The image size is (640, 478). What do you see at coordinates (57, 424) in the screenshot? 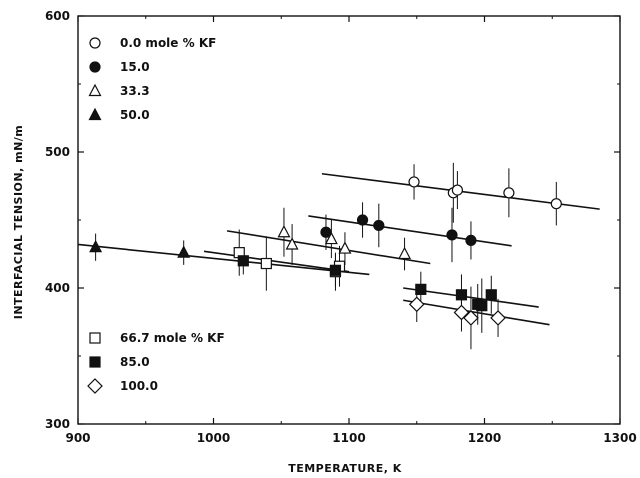
I see `y-tick-label: 300` at bounding box center [57, 424].